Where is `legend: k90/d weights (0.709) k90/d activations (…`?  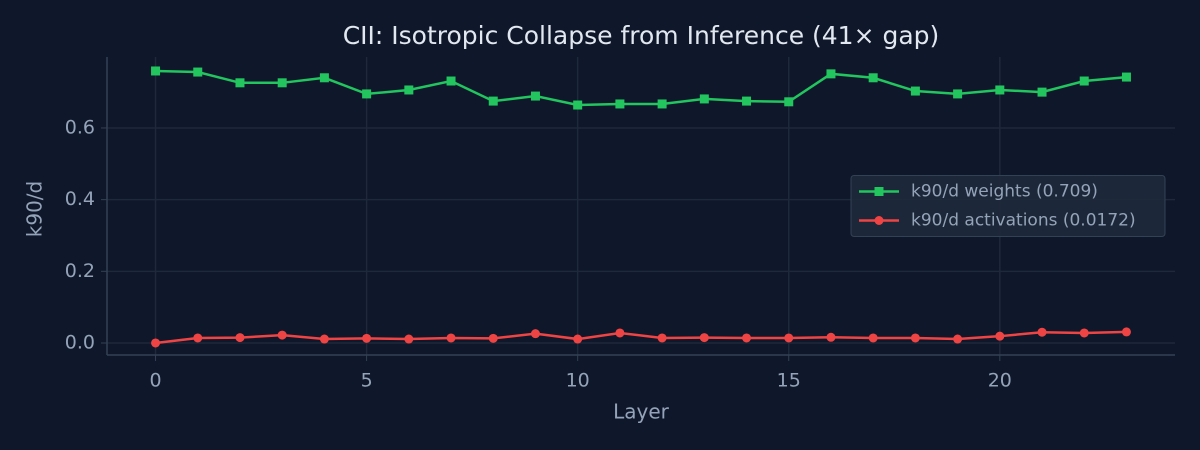 legend: k90/d weights (0.709) k90/d activations (… is located at coordinates (1008, 206).